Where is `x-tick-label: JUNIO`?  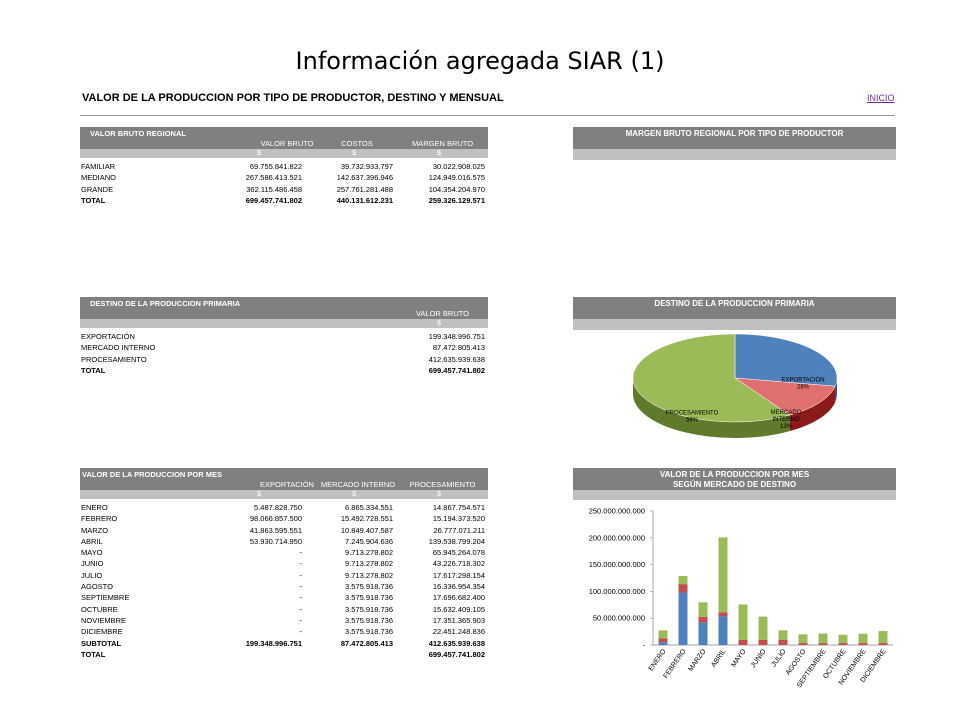
x-tick-label: JUNIO is located at coordinates (759, 659).